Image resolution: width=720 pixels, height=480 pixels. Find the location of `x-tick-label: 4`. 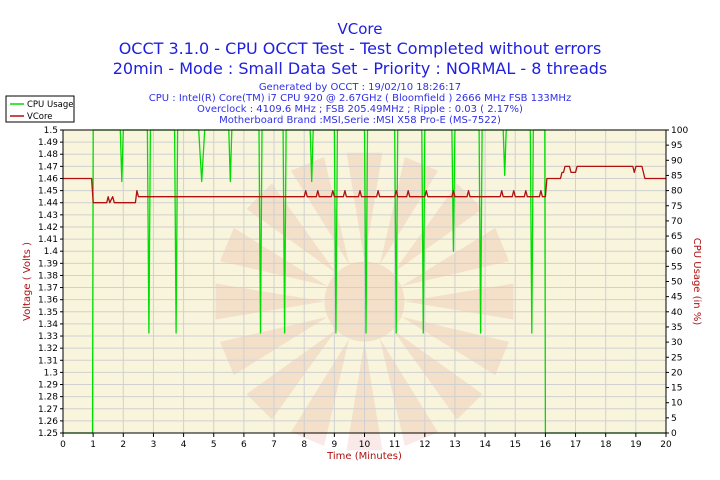

x-tick-label: 4 is located at coordinates (184, 445).